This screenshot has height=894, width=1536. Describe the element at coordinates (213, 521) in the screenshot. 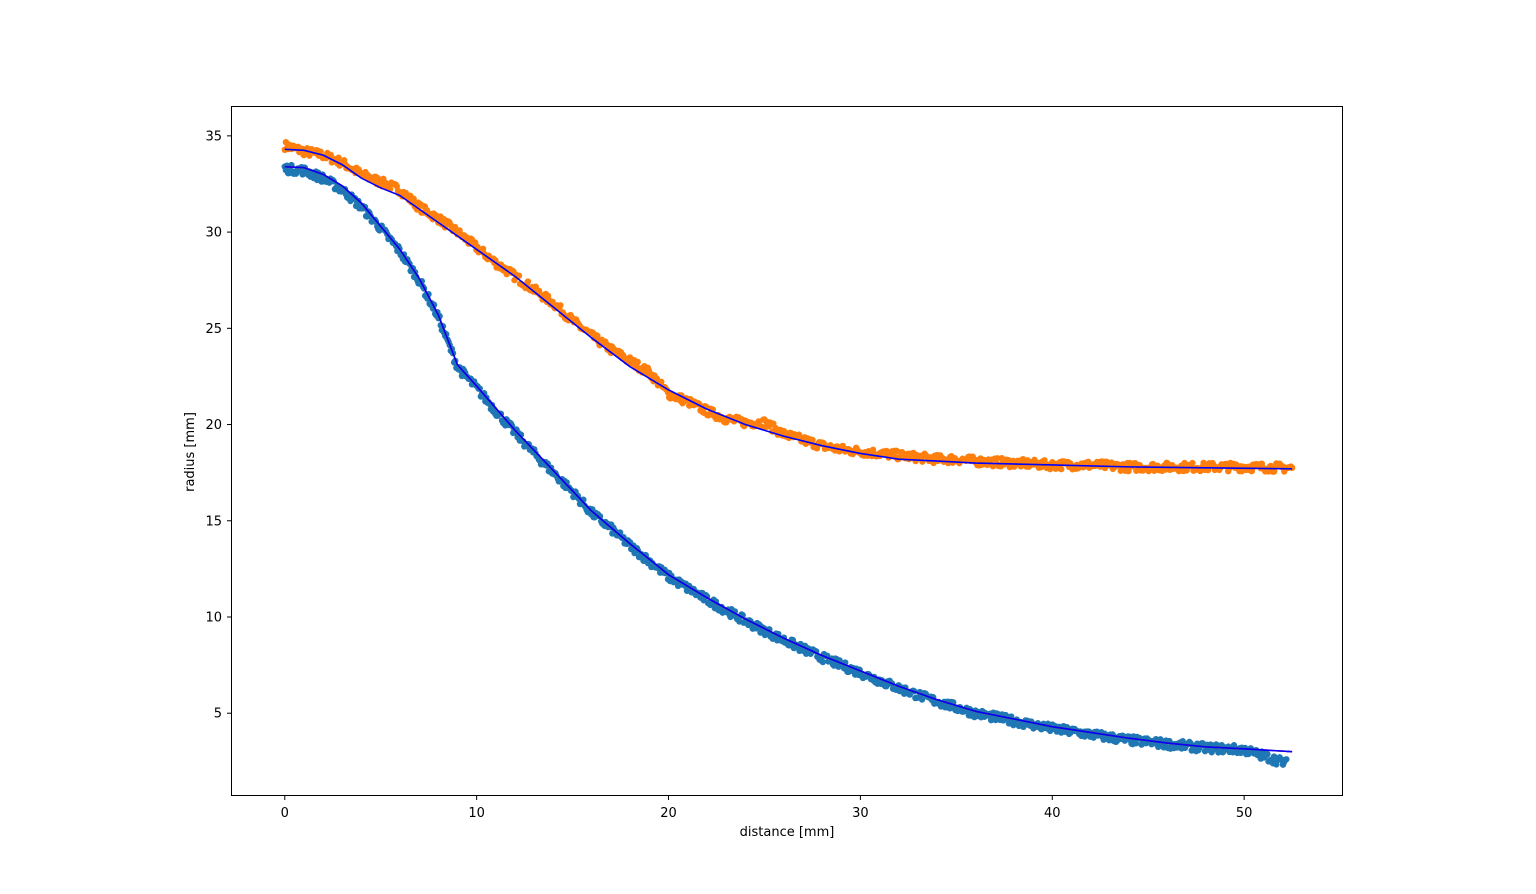

I see `y-tick-label: 15` at that location.